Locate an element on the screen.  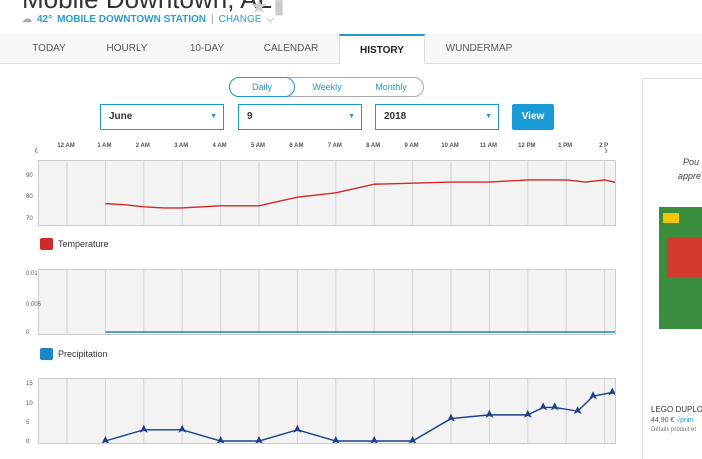
precipitation-chart is located at coordinates (327, 302).